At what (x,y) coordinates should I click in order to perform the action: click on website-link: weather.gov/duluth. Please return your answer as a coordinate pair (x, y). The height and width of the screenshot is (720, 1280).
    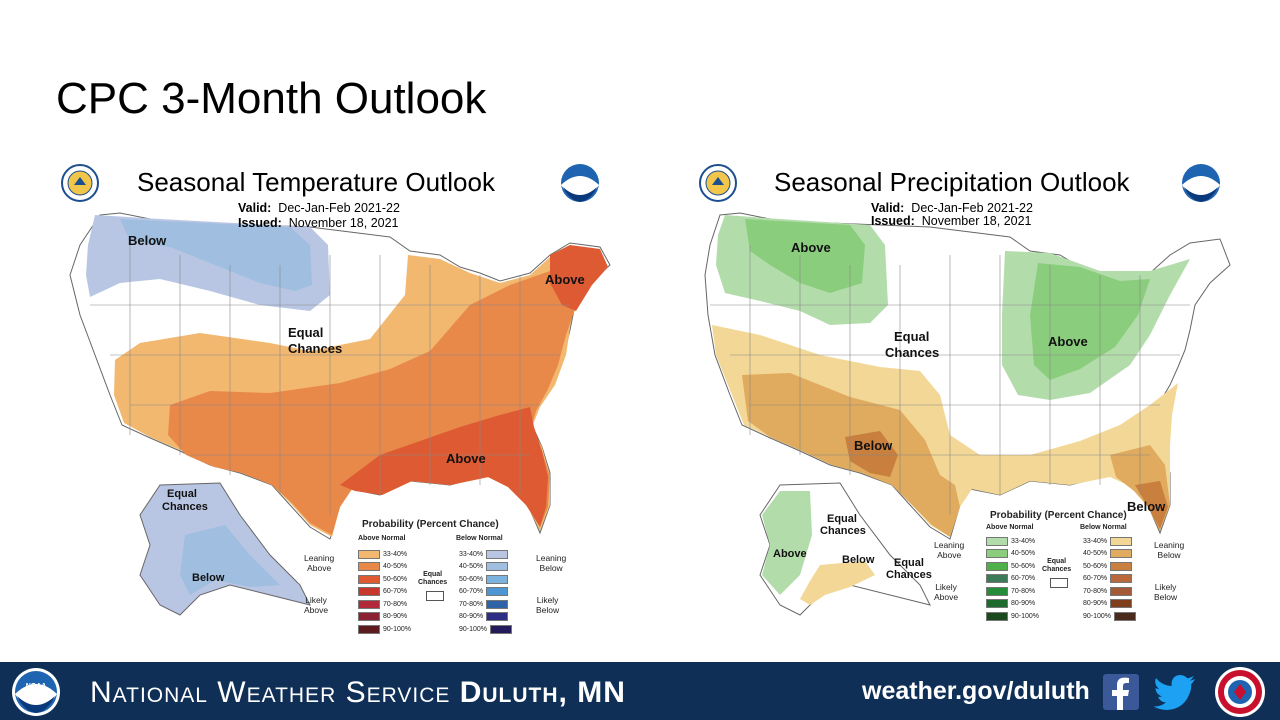
    Looking at the image, I should click on (976, 691).